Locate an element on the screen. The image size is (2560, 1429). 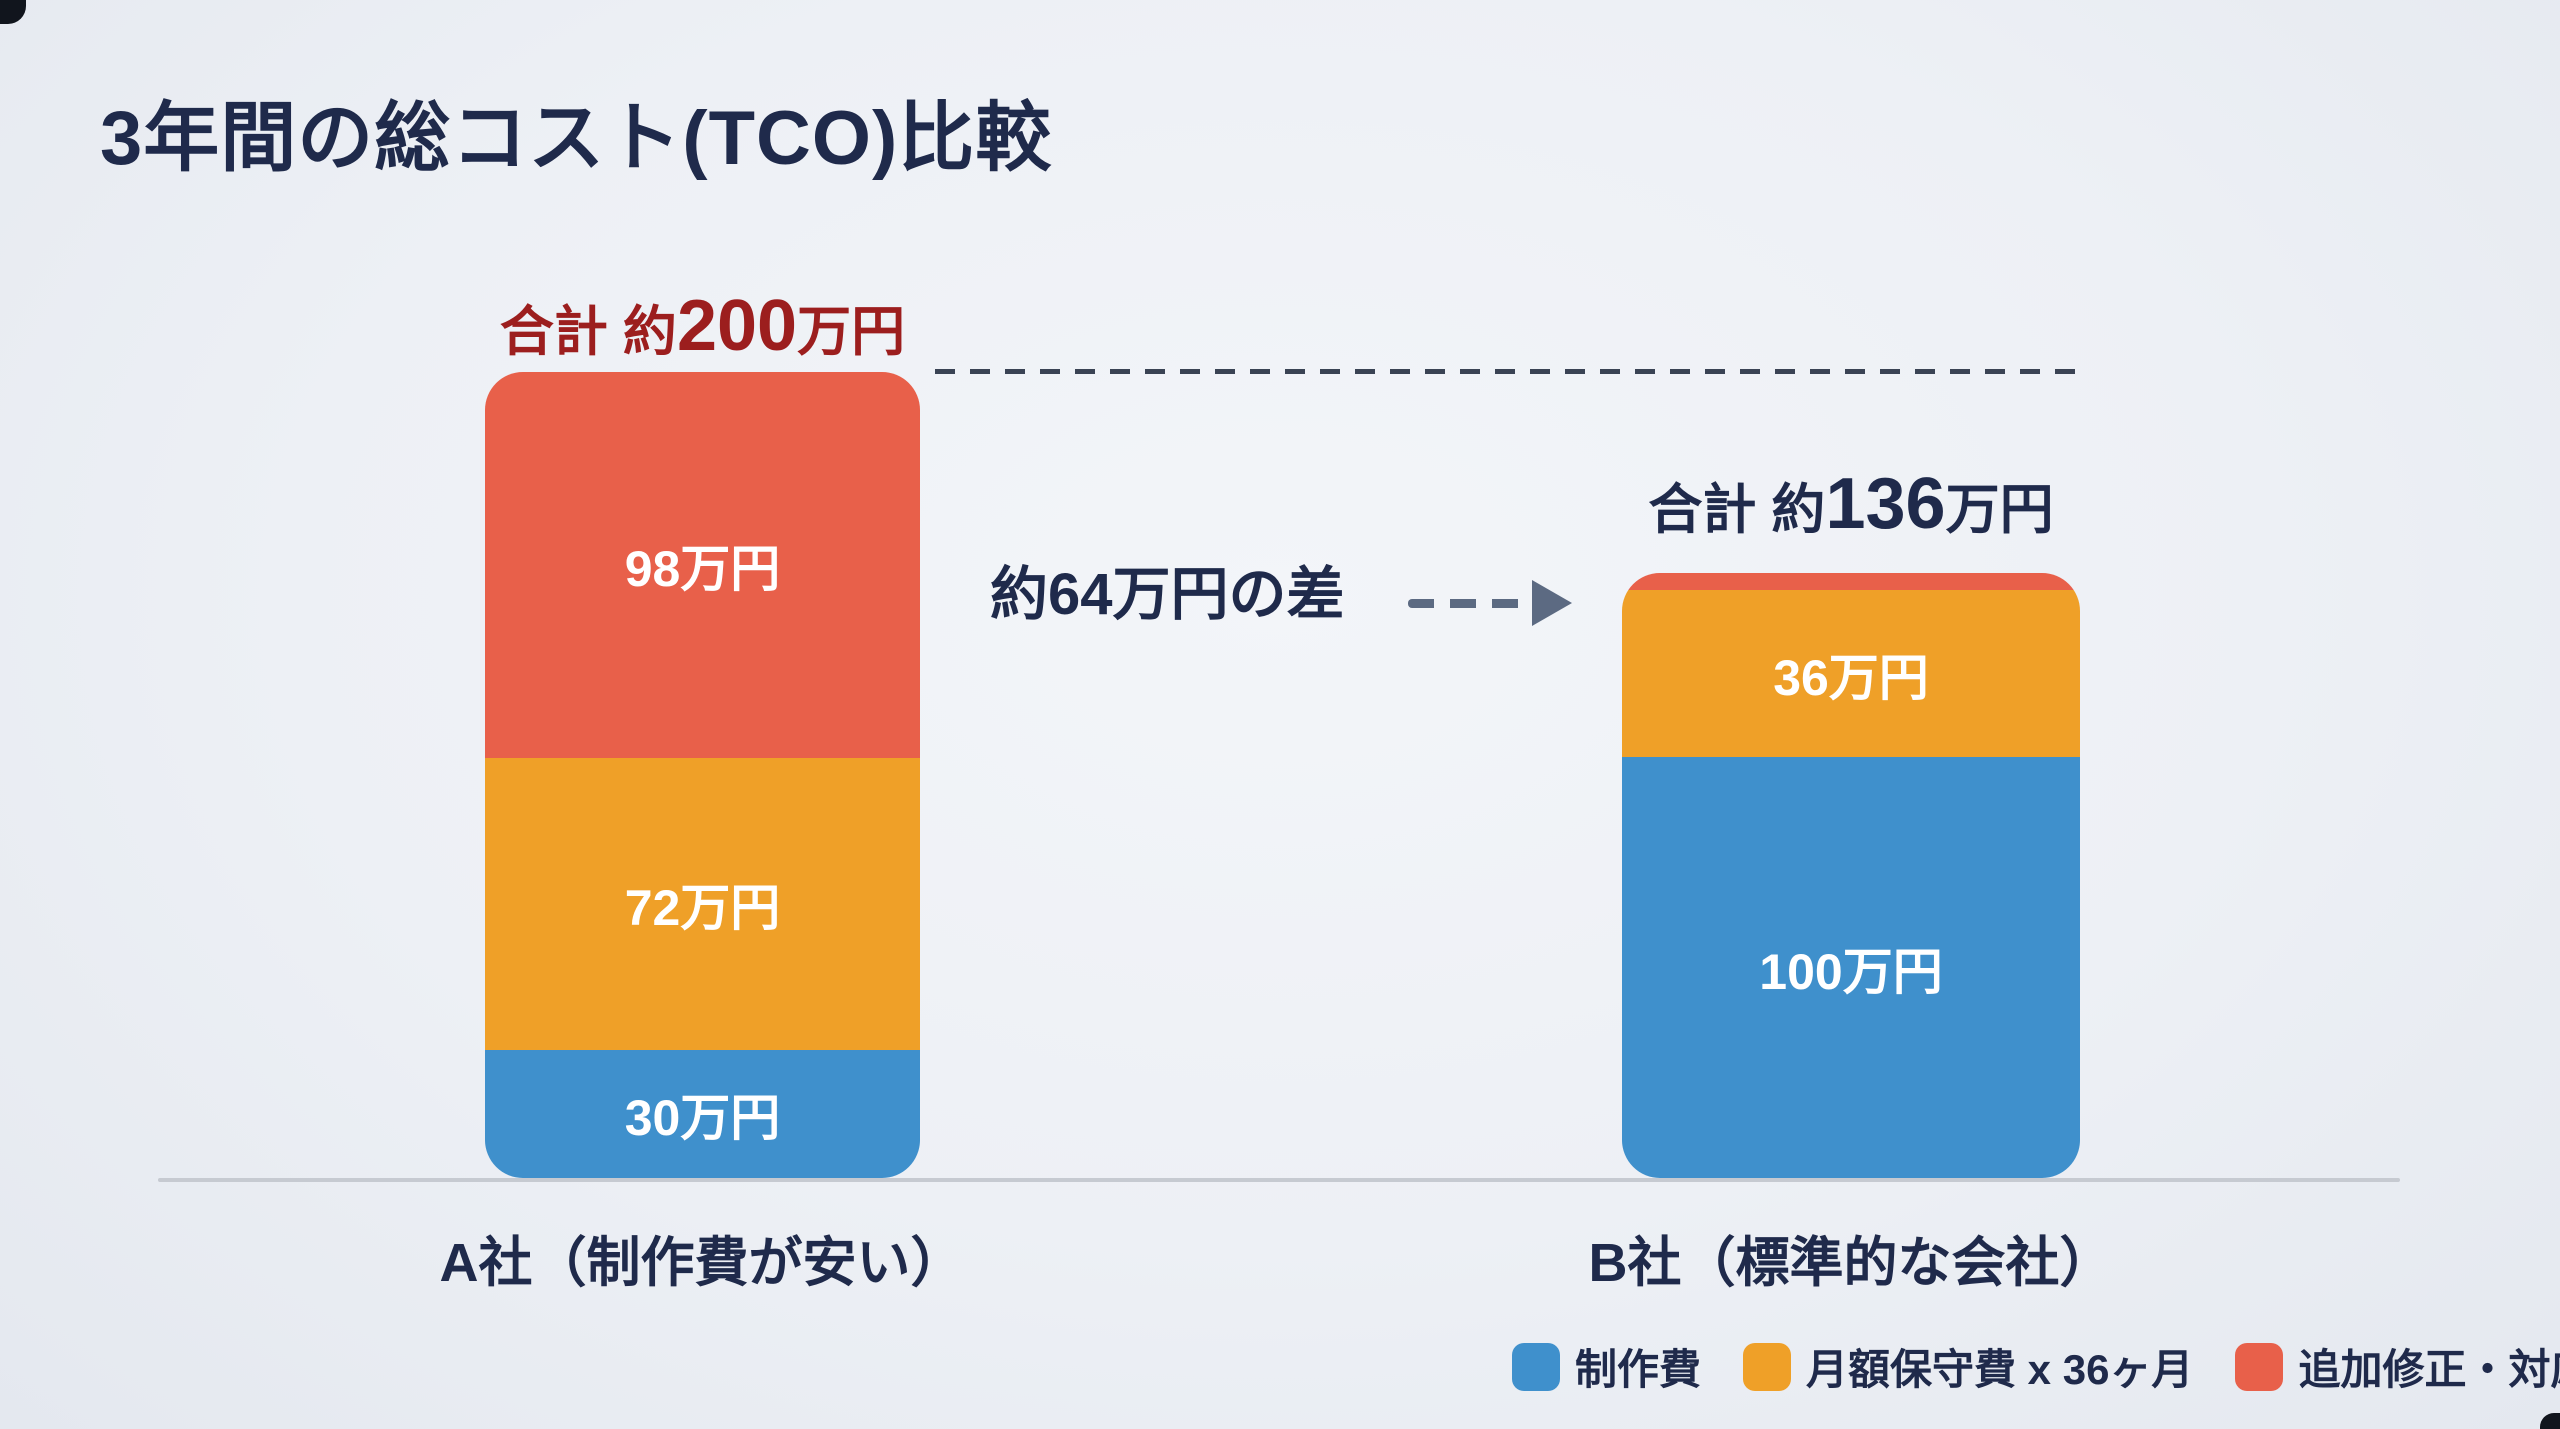
page-title: 3年間の総コスト(TCO)比較 is located at coordinates (576, 138).